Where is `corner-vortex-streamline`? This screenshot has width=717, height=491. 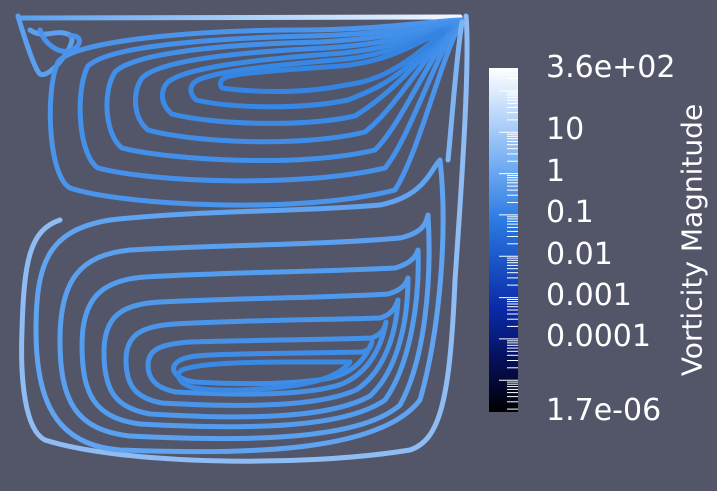 corner-vortex-streamline is located at coordinates (59, 40).